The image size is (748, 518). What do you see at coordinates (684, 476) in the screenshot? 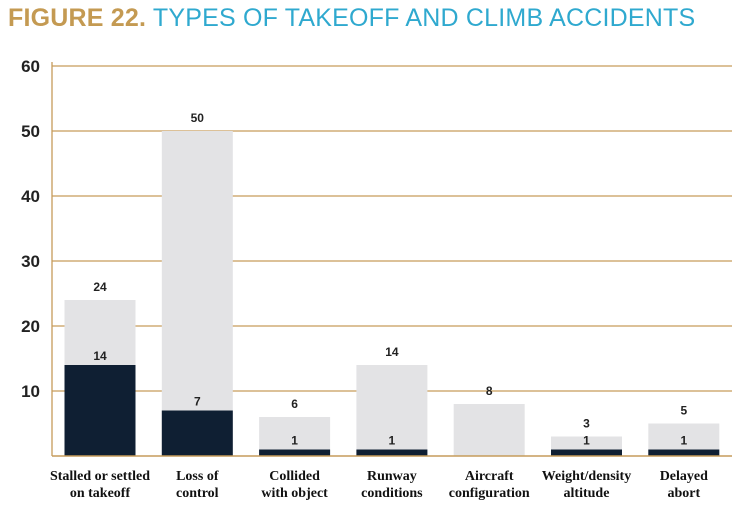
I see `x-category-label: Delayed` at bounding box center [684, 476].